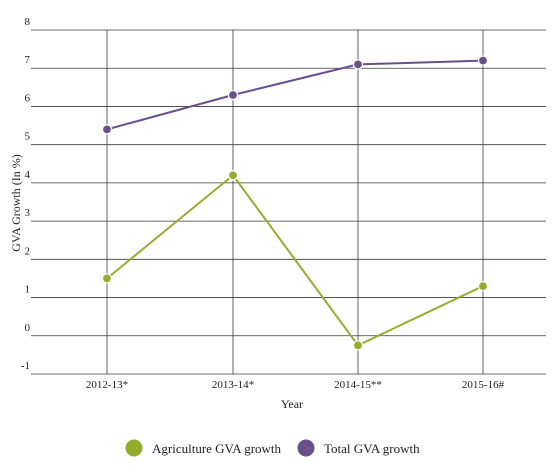 The height and width of the screenshot is (470, 557). Describe the element at coordinates (358, 385) in the screenshot. I see `x-tick-label: 2014-15**` at that location.